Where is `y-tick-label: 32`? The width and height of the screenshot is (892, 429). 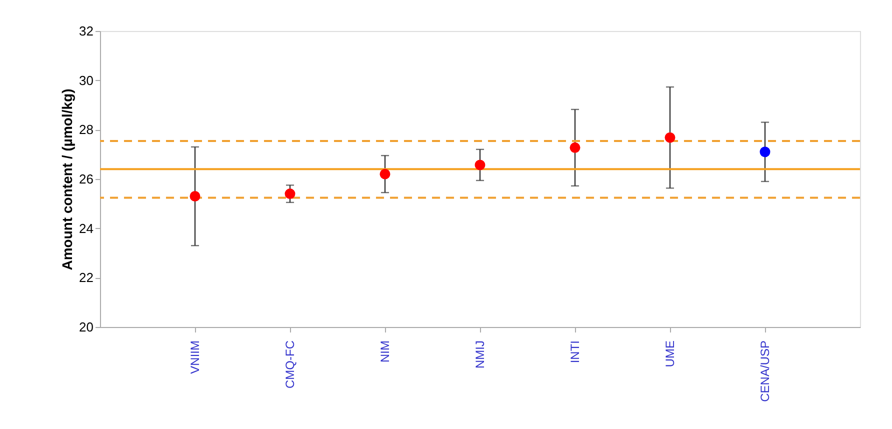 y-tick-label: 32 is located at coordinates (86, 31).